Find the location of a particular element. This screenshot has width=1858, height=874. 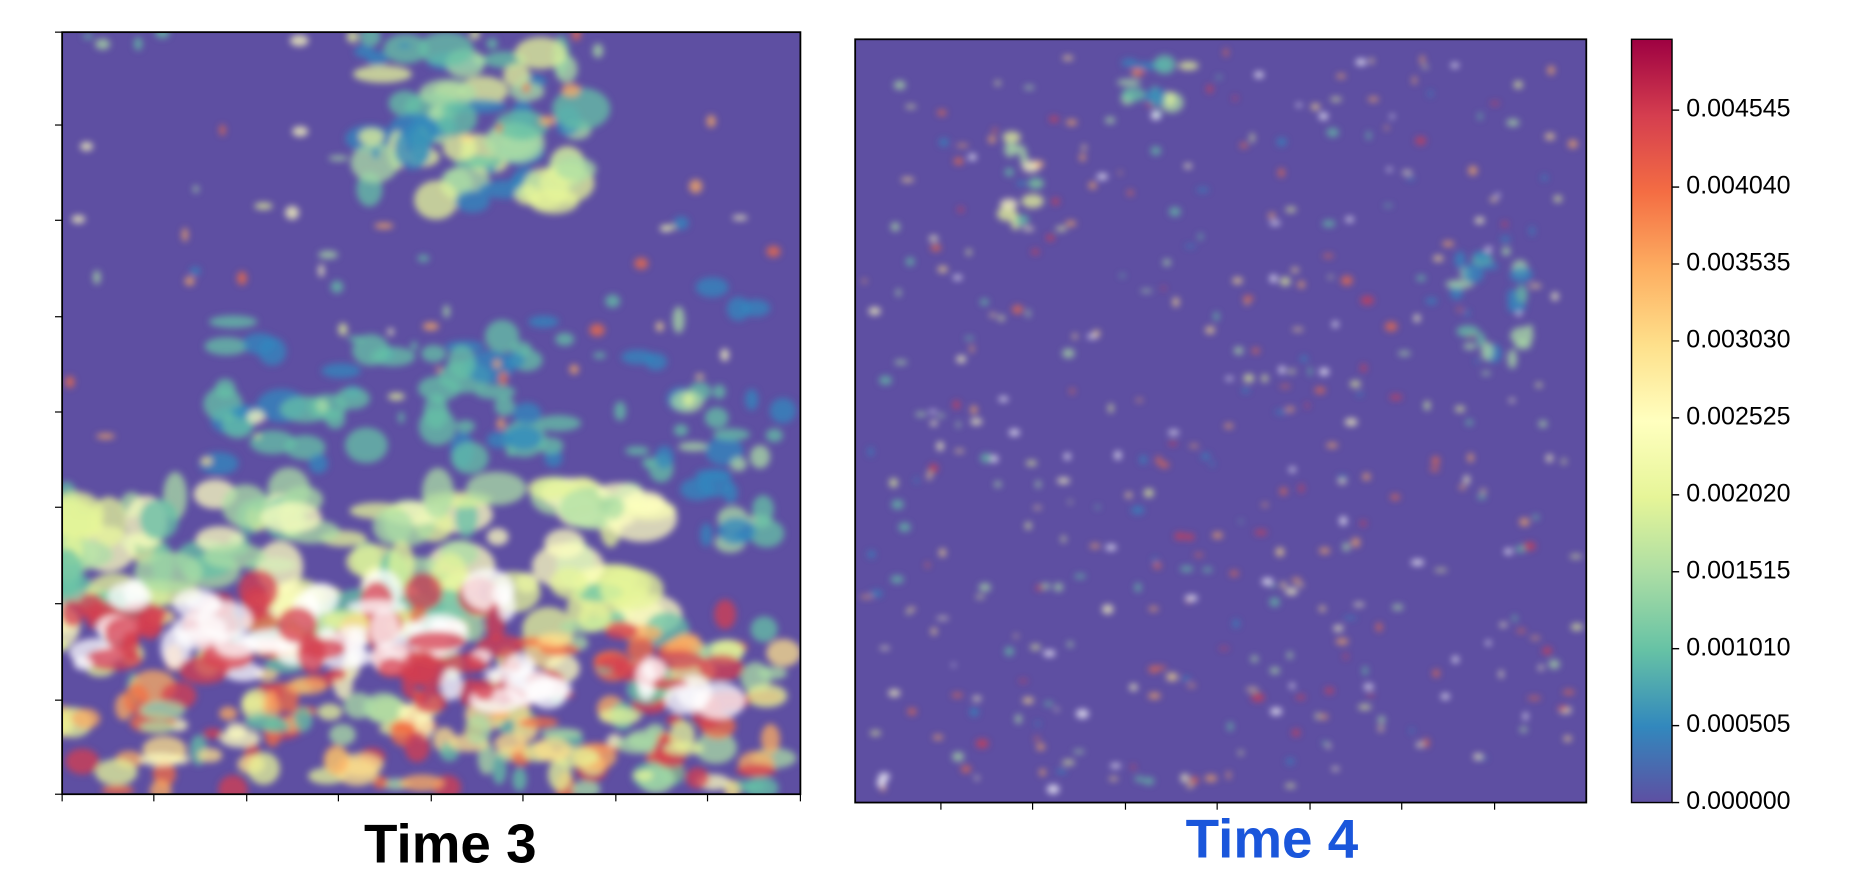

colorbar-tick-label: 0.004040 is located at coordinates (1738, 186).